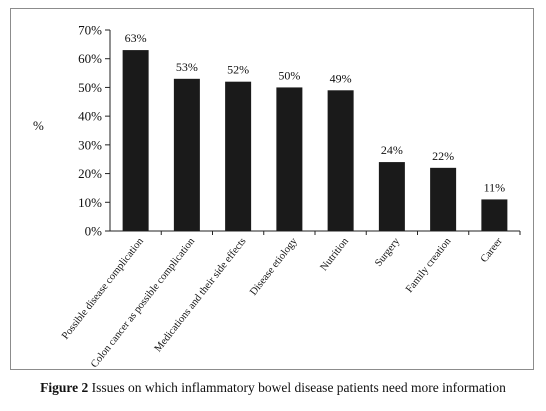 This screenshot has height=411, width=546. What do you see at coordinates (201, 295) in the screenshot?
I see `x-tick-label: Medications and their side effects` at bounding box center [201, 295].